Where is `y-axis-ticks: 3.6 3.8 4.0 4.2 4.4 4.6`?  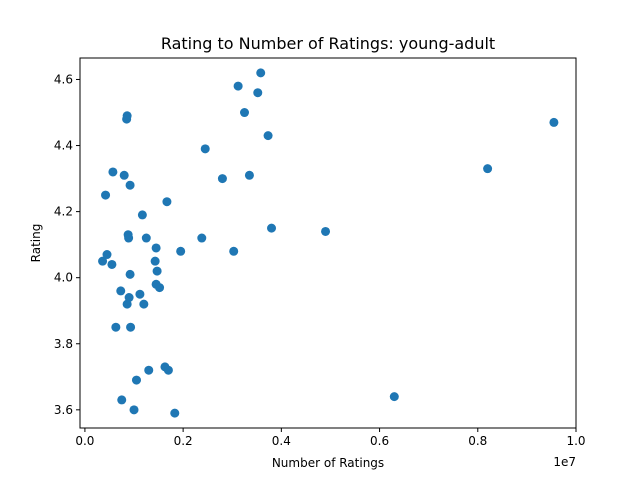
y-axis-ticks: 3.6 3.8 4.0 4.2 4.4 4.6 is located at coordinates (67, 244).